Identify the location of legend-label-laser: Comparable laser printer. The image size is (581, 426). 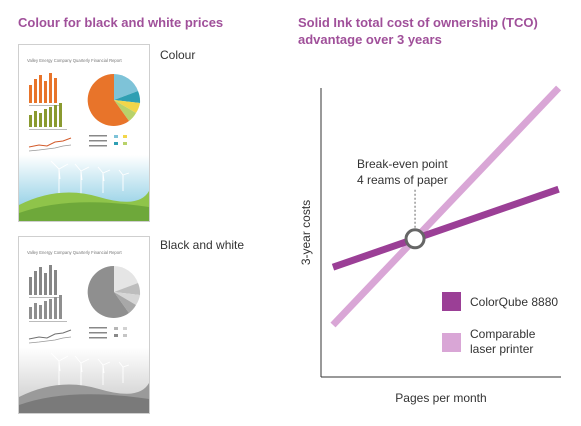
(503, 341).